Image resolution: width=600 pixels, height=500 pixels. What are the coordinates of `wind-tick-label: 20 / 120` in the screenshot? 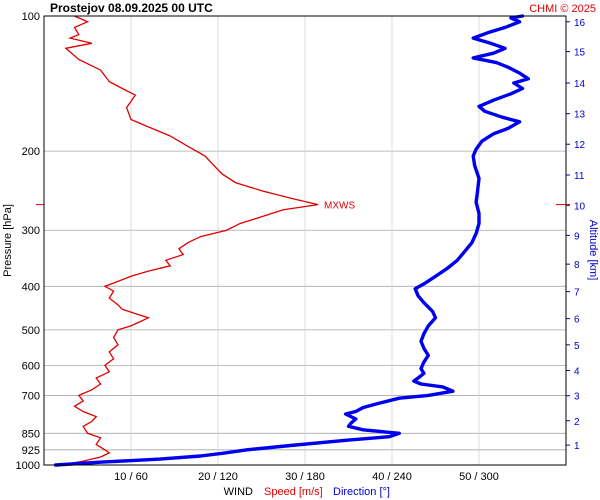 It's located at (218, 477).